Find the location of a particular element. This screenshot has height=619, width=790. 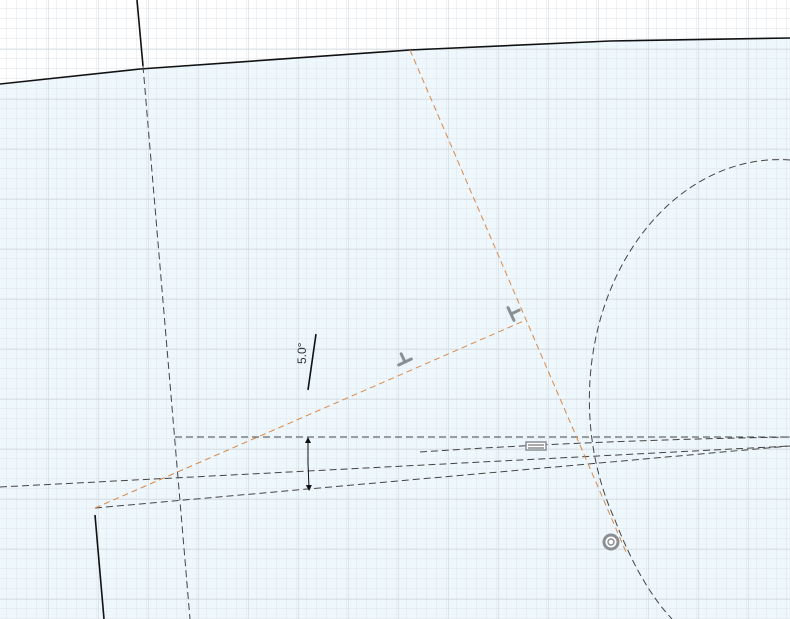

parallel-icon is located at coordinates (536, 446).